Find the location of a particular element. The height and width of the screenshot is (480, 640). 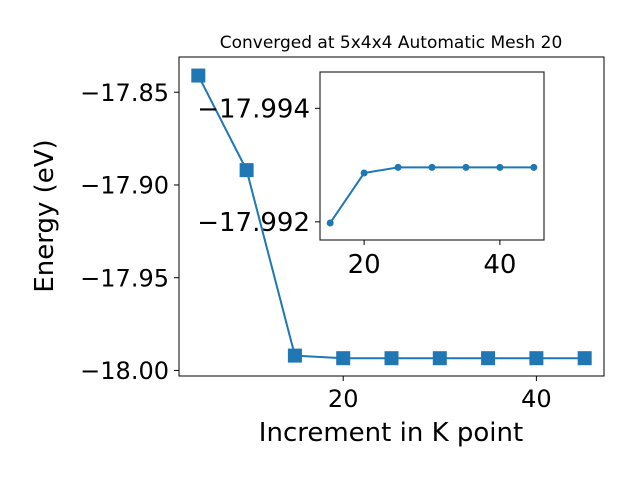

chart-title: Converged at 5x4x4 Automatic Mesh 20 is located at coordinates (391, 43).